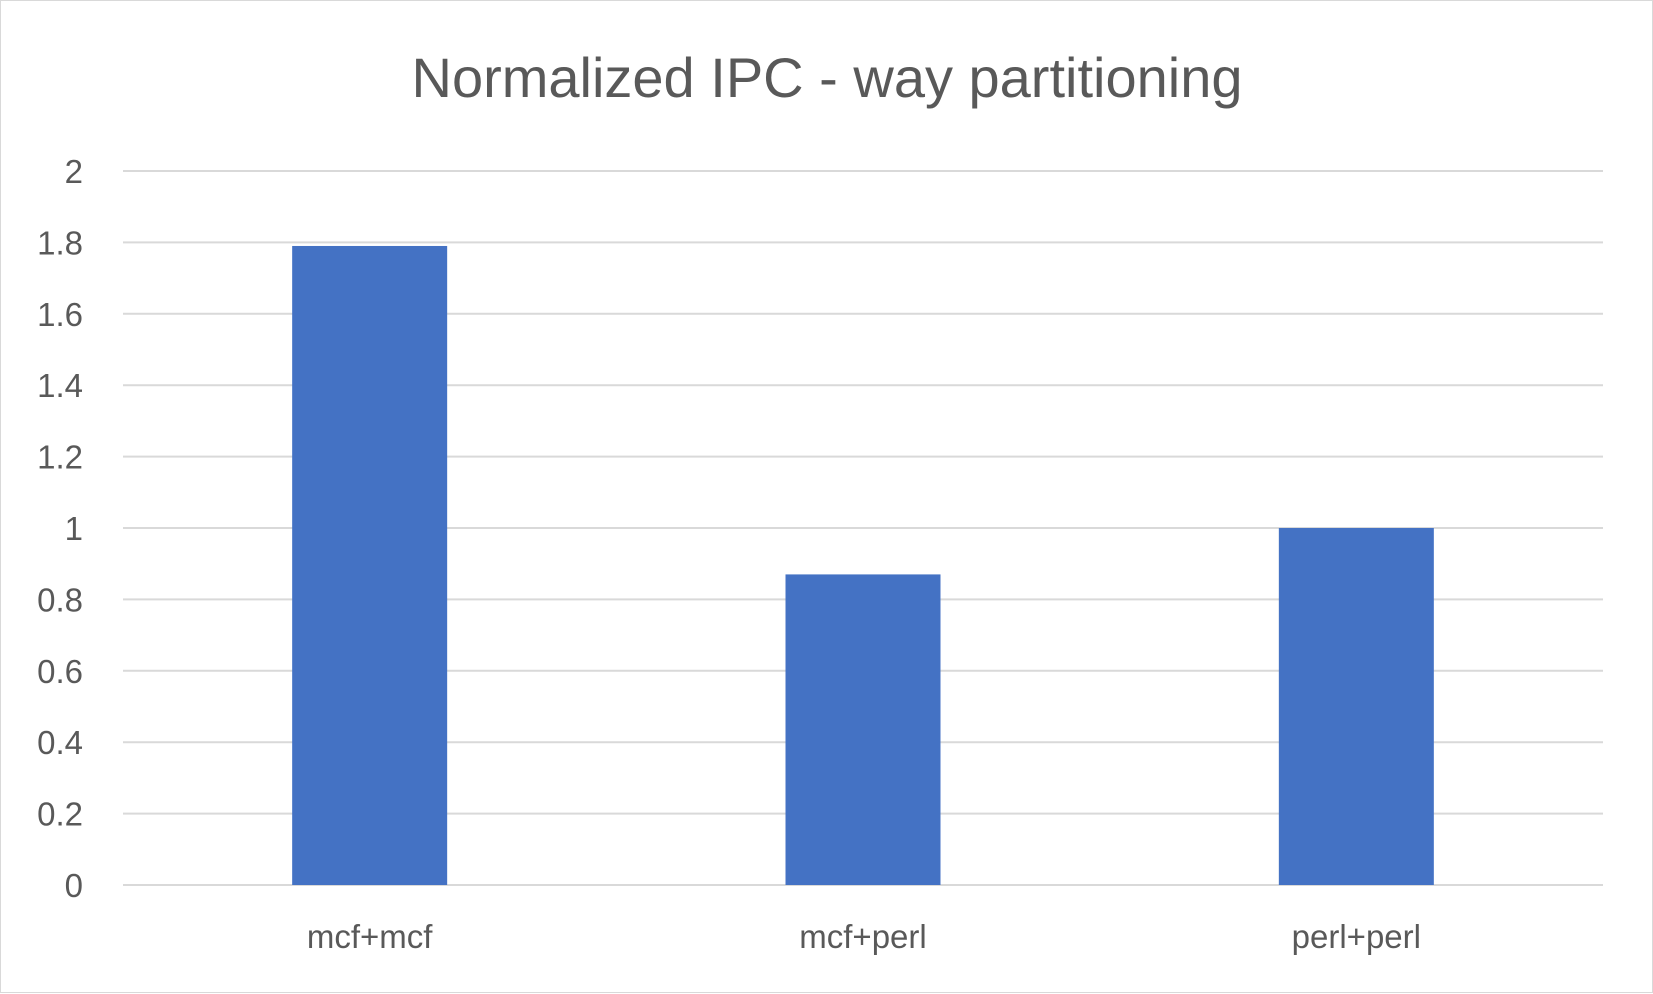  I want to click on y-tick-label: 2, so click(74, 171).